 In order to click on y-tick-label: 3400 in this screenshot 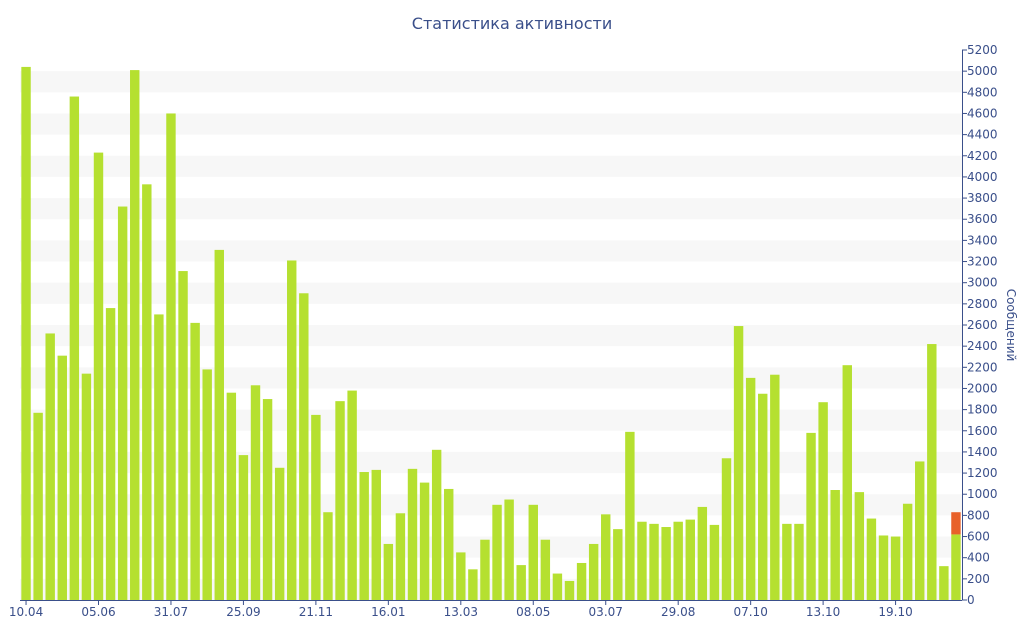, I will do `click(982, 240)`.